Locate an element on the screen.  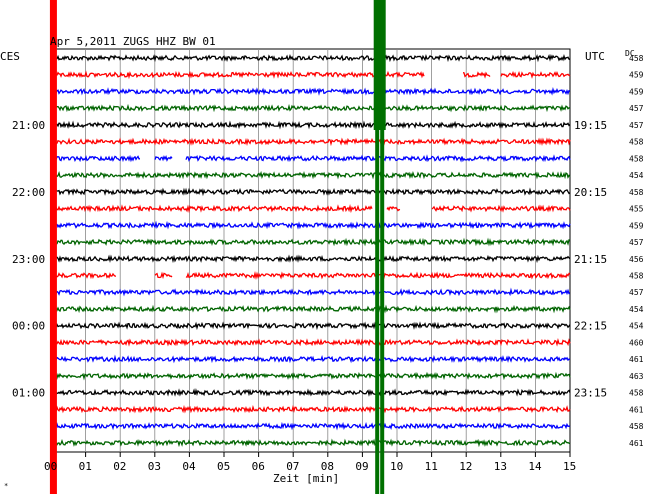
right-time-label: 19:15 is located at coordinates (590, 125).